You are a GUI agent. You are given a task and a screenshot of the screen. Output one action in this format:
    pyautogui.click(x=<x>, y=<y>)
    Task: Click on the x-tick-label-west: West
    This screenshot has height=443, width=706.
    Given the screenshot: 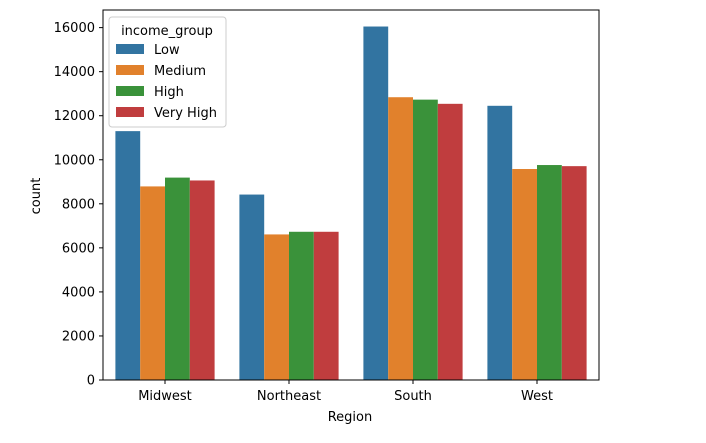 What is the action you would take?
    pyautogui.click(x=537, y=396)
    